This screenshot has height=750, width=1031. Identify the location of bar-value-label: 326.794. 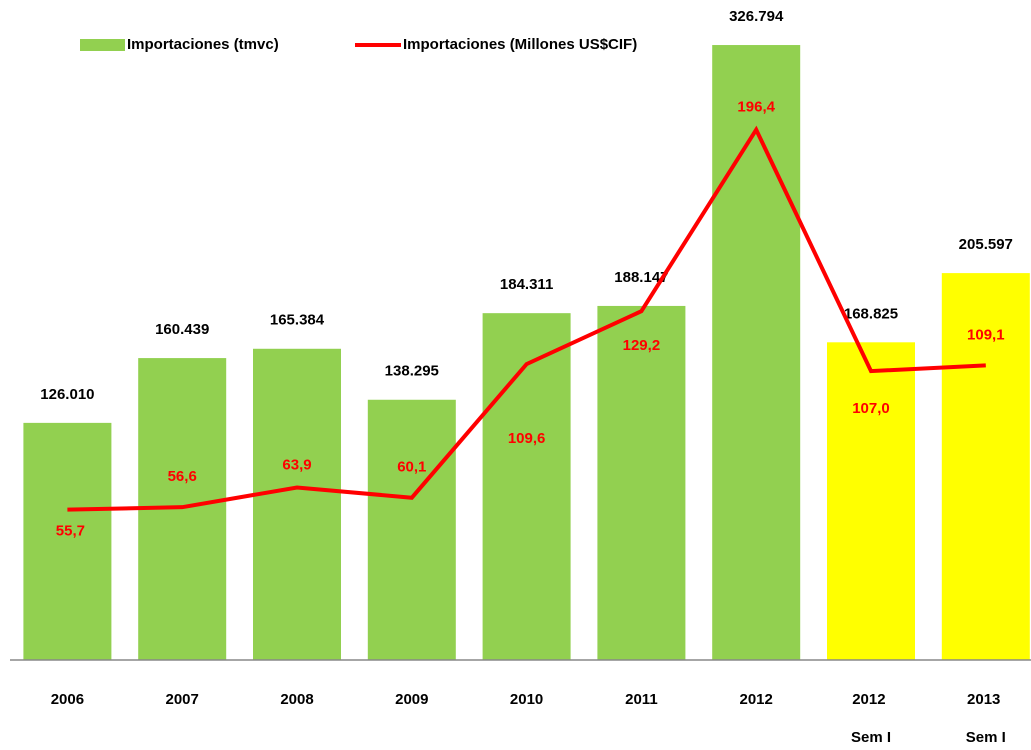
(756, 16).